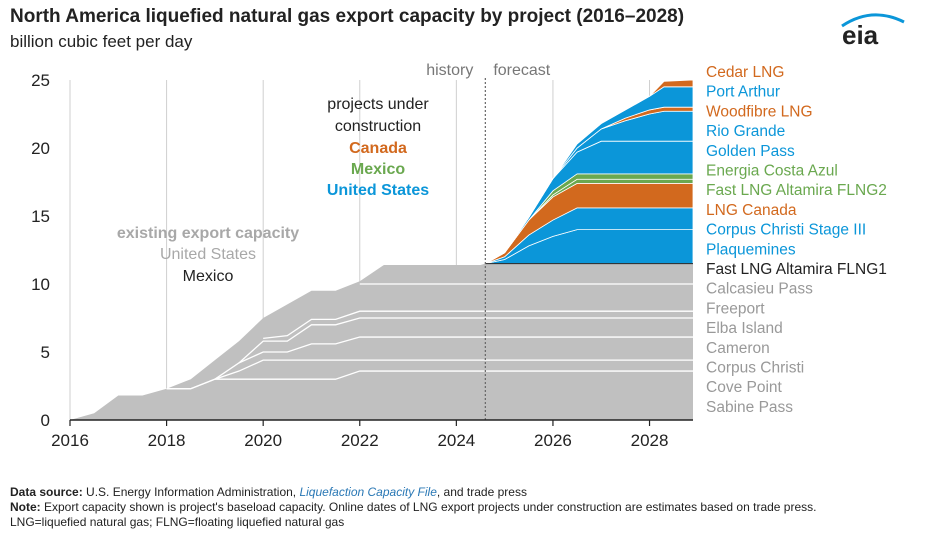  What do you see at coordinates (751, 249) in the screenshot?
I see `legend-label-plaquemines: Plaquemines` at bounding box center [751, 249].